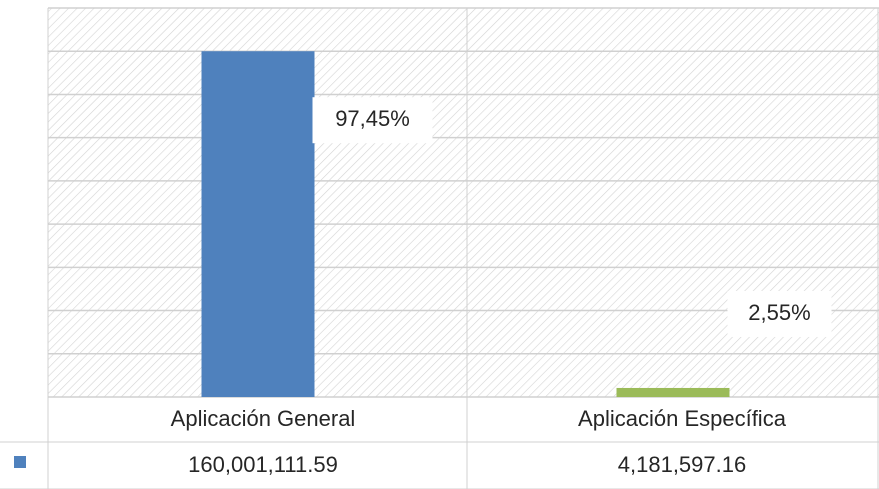 This screenshot has height=489, width=879. Describe the element at coordinates (682, 418) in the screenshot. I see `category-label: Aplicación Específica` at that location.